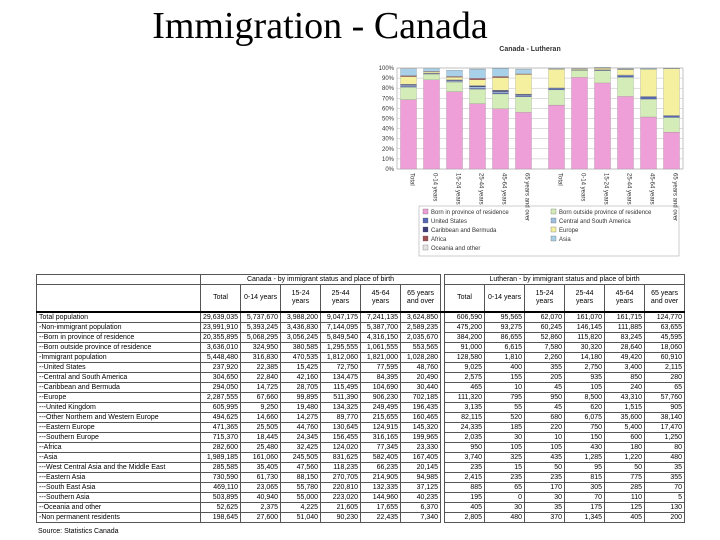 This screenshot has width=720, height=540. What do you see at coordinates (341, 417) in the screenshot?
I see `cell: 89,770` at bounding box center [341, 417].